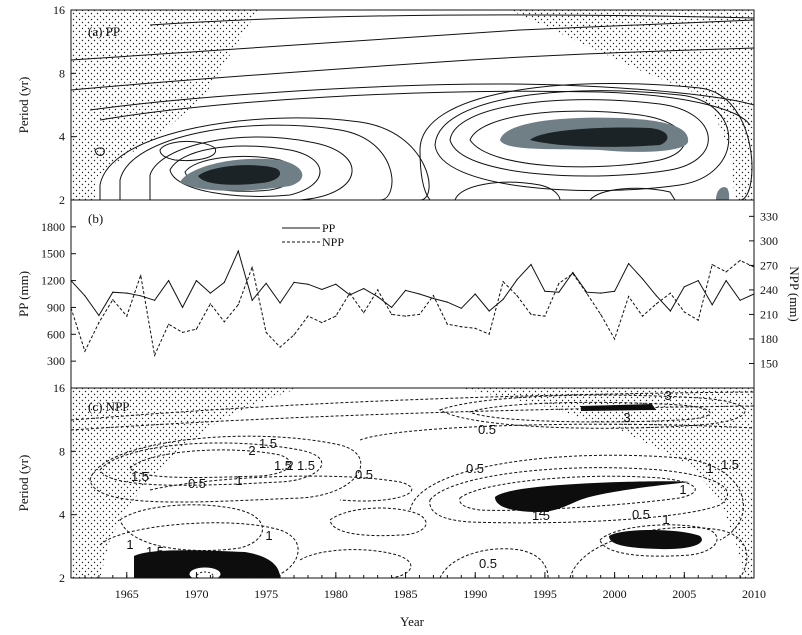  What do you see at coordinates (769, 314) in the screenshot?
I see `b-ytick-right-label: 210` at bounding box center [769, 314].